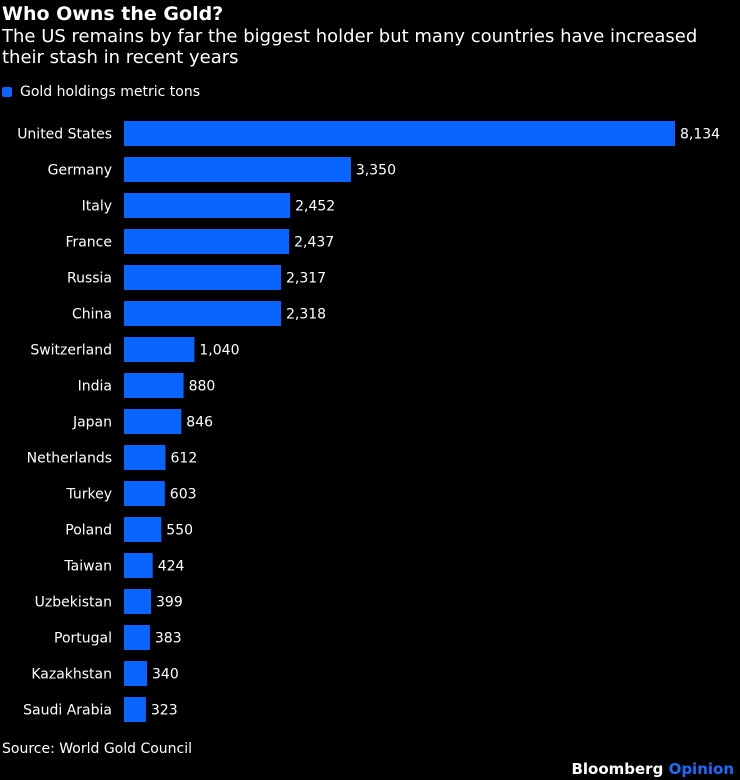 The width and height of the screenshot is (740, 780). What do you see at coordinates (88, 243) in the screenshot?
I see `category-label: France` at bounding box center [88, 243].